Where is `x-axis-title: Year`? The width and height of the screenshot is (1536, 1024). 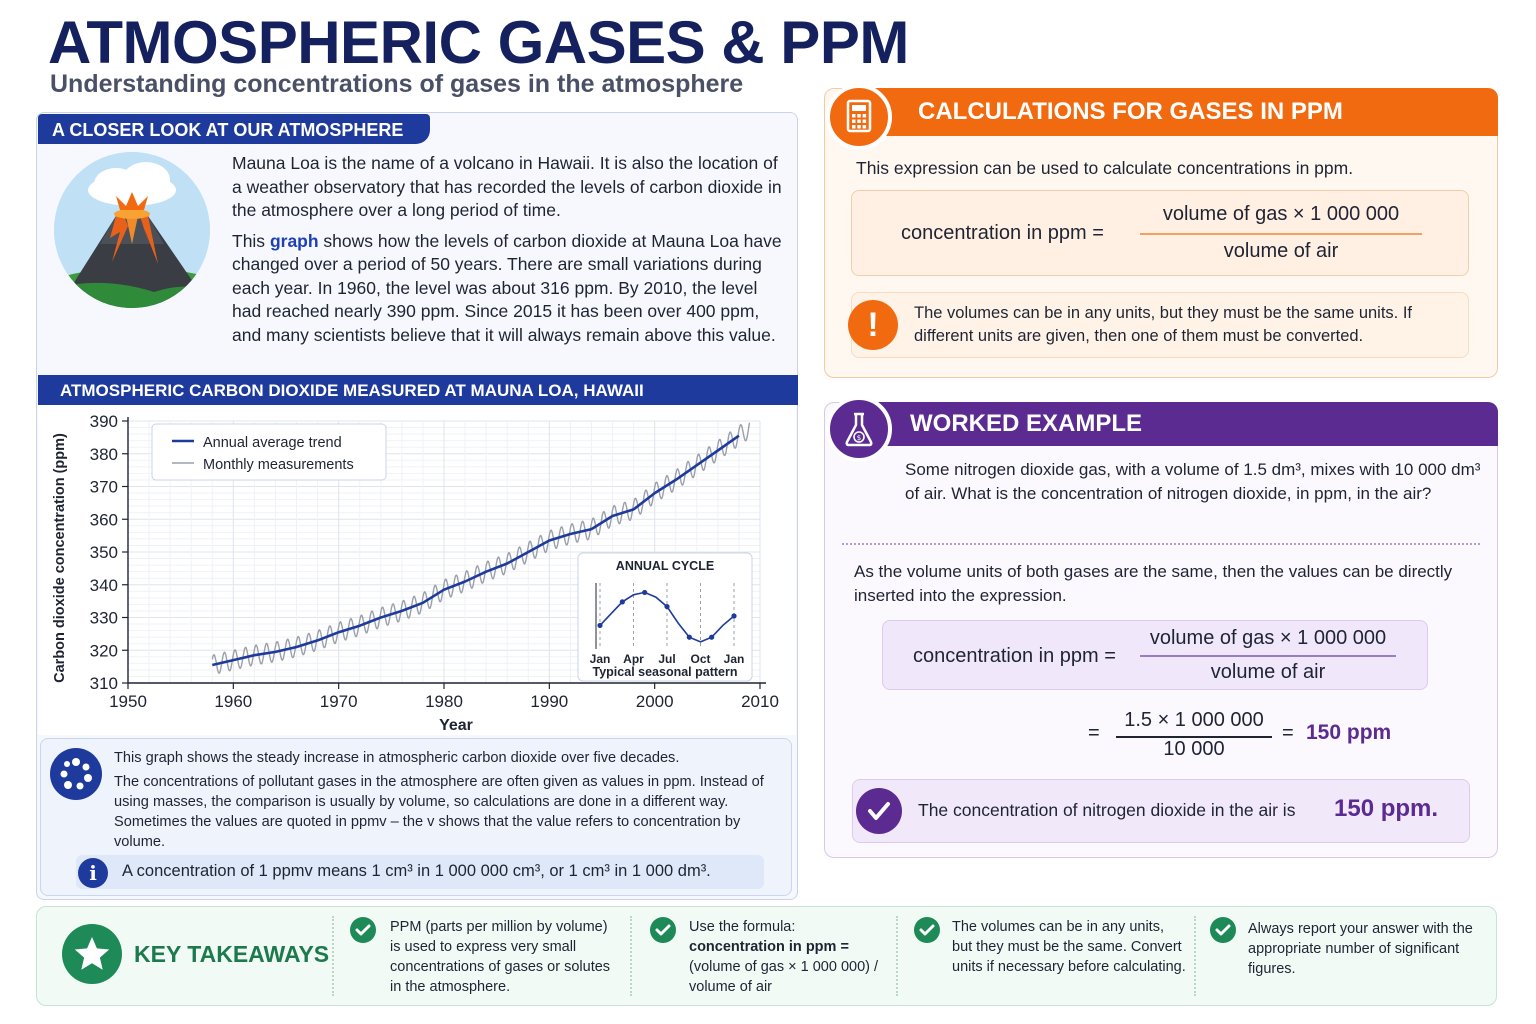
x-axis-title: Year is located at coordinates (456, 725).